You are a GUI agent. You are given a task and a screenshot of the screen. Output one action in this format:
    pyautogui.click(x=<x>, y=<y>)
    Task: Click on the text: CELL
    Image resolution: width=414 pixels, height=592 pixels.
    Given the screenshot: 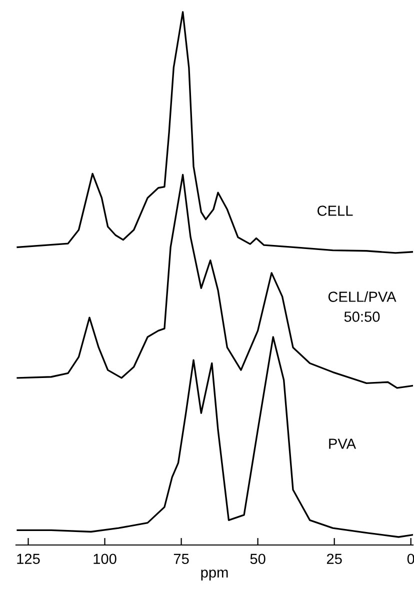 What is the action you would take?
    pyautogui.click(x=335, y=211)
    